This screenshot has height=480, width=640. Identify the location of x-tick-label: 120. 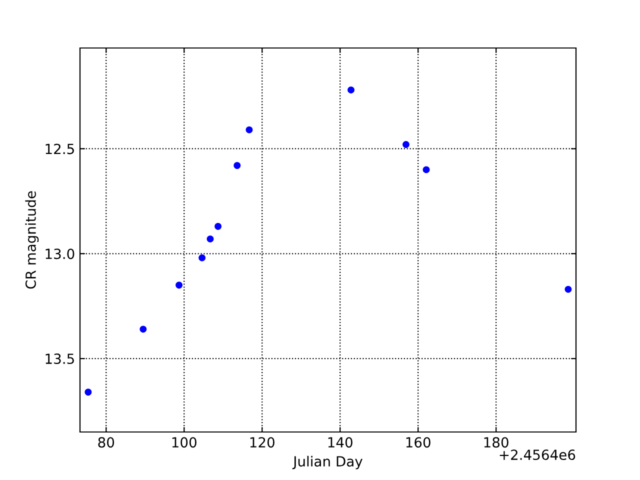
(262, 442).